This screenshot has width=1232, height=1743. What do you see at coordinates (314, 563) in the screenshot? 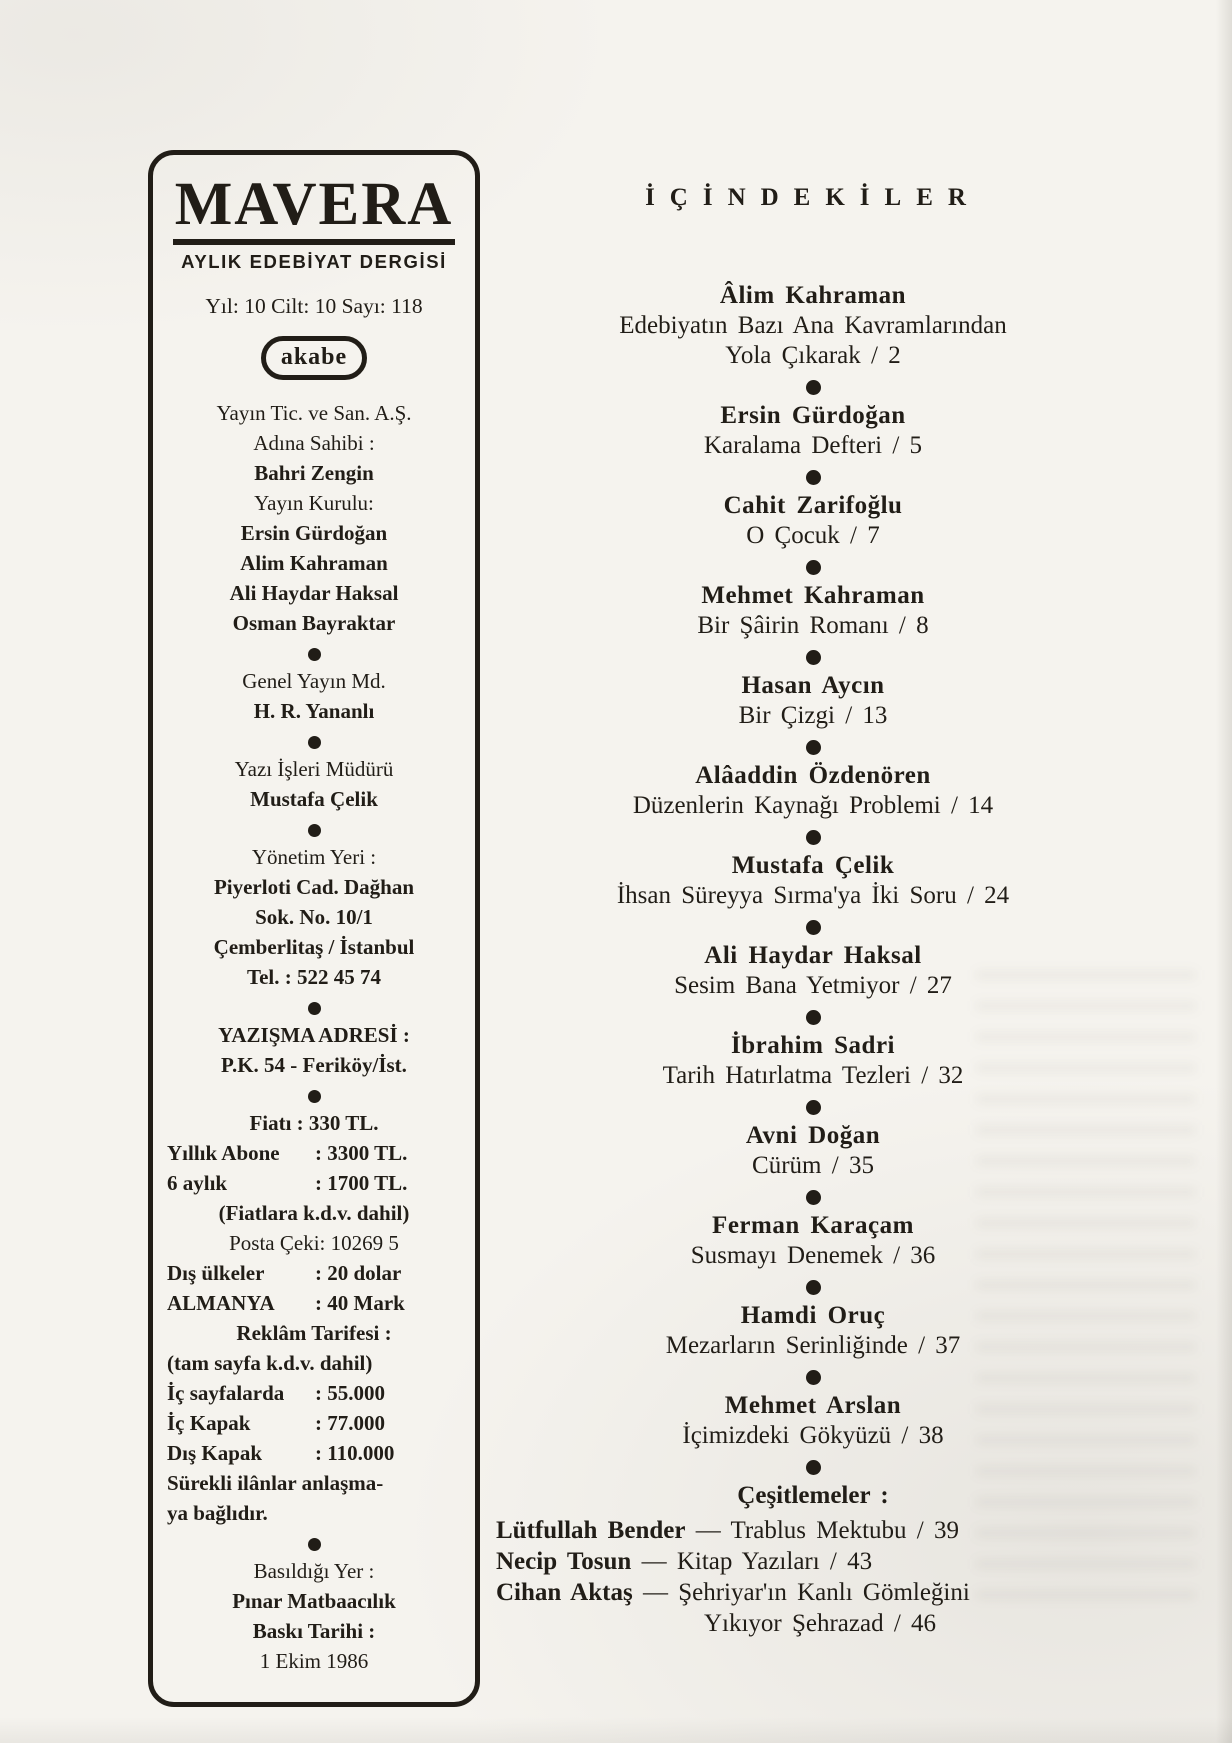
I see `masthead-line: Alim Kahraman` at bounding box center [314, 563].